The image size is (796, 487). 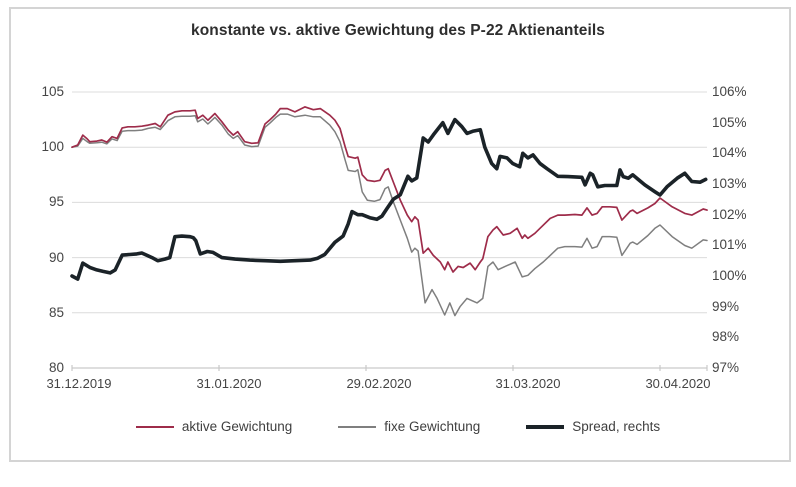 I want to click on right-axis-tick: 100%, so click(x=729, y=275).